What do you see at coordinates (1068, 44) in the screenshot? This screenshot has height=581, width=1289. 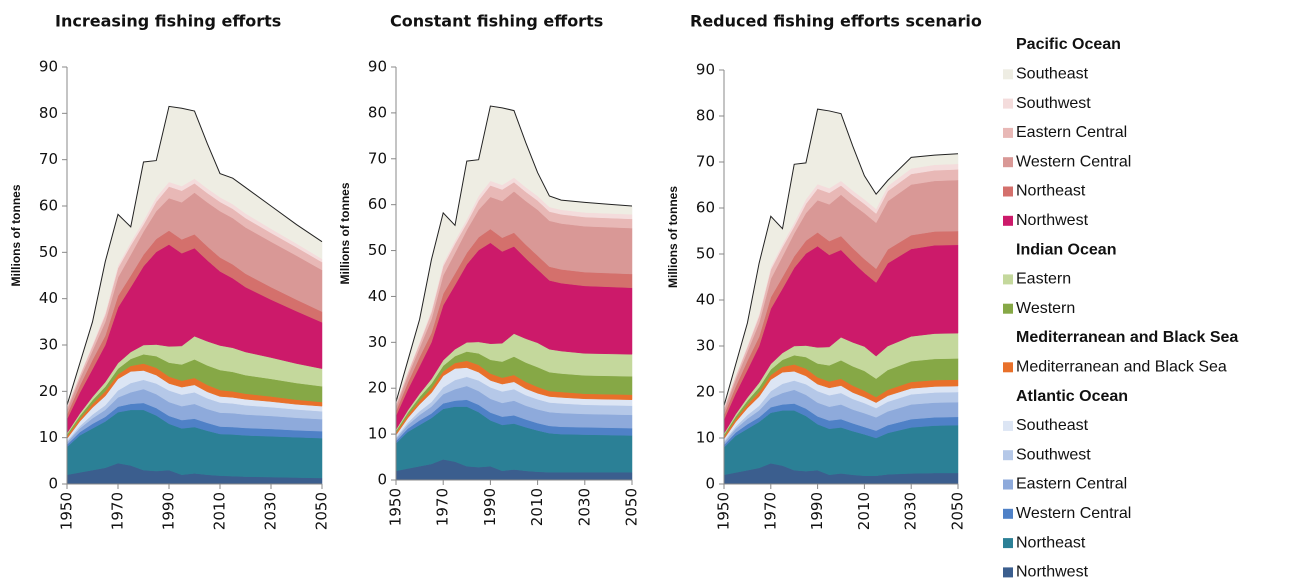 I see `legend-group: Pacific Ocean` at bounding box center [1068, 44].